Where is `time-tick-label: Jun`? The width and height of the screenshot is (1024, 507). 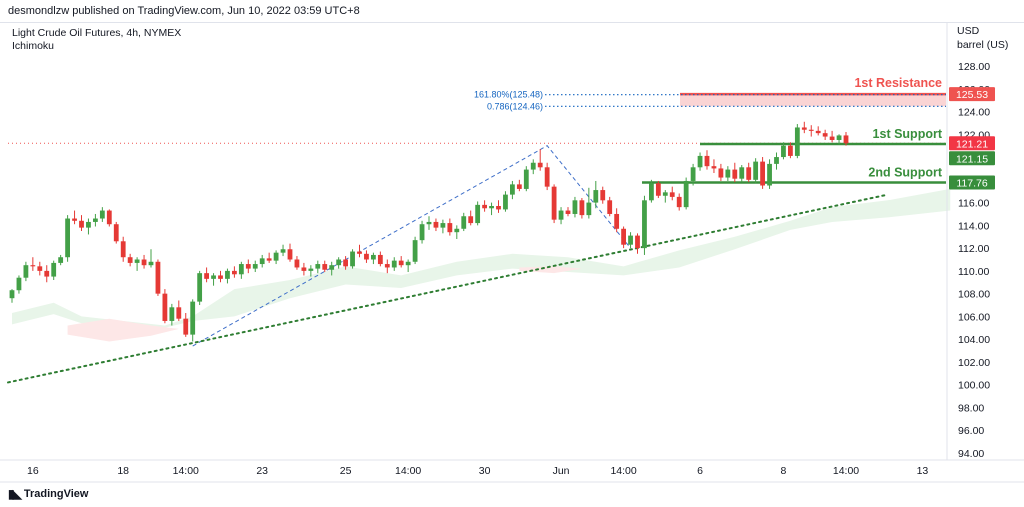
time-tick-label: Jun is located at coordinates (561, 471).